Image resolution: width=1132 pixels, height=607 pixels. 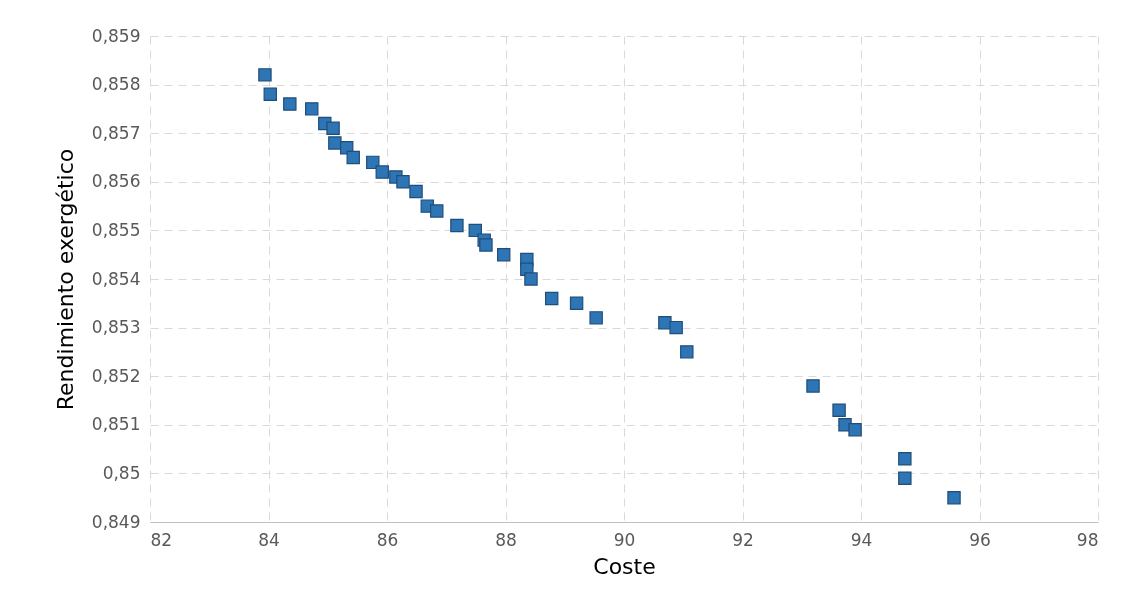 What do you see at coordinates (624, 539) in the screenshot?
I see `x-tick-label: 90` at bounding box center [624, 539].